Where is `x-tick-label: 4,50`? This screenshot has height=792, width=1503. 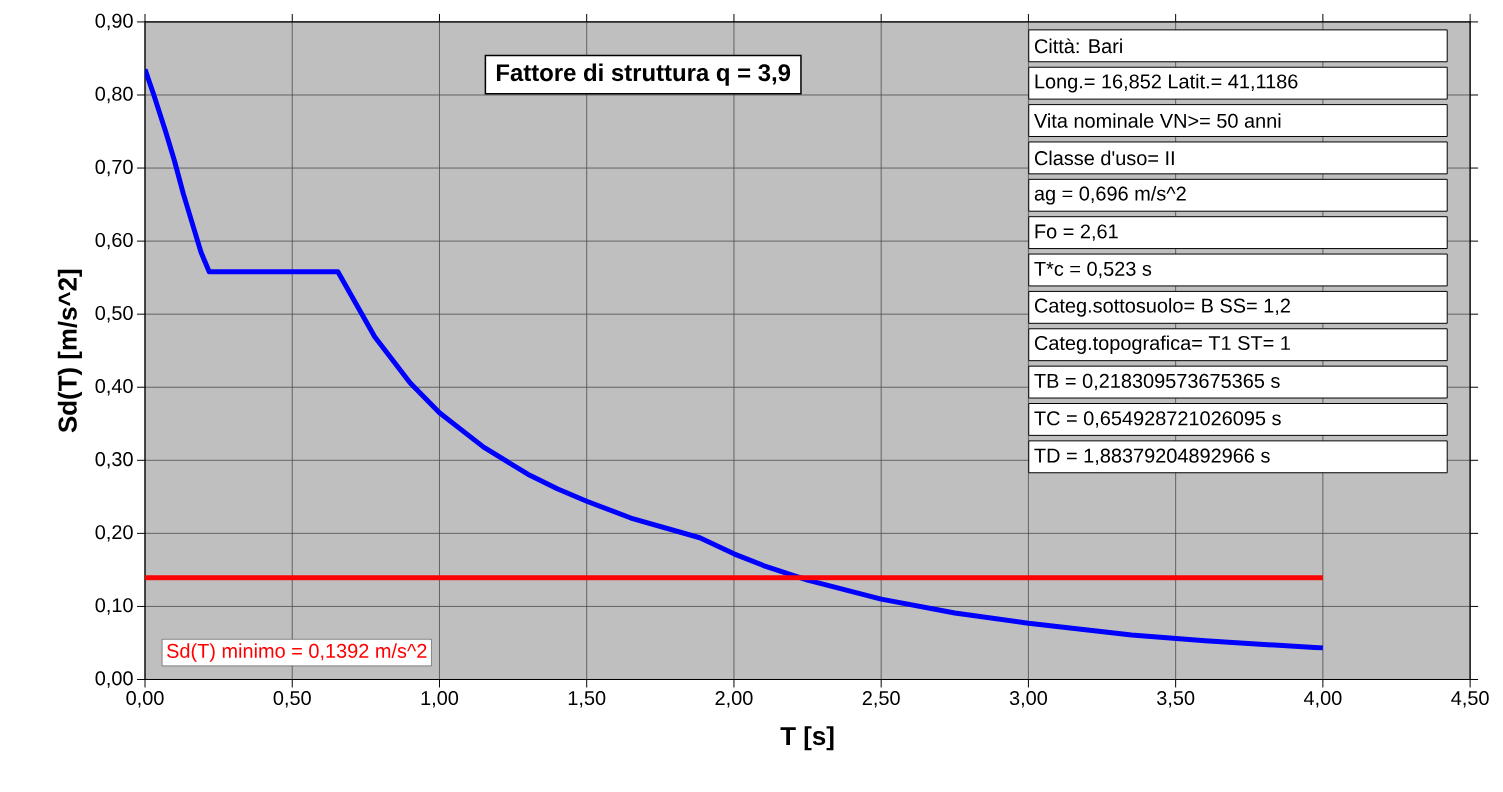 x-tick-label: 4,50 is located at coordinates (1470, 699).